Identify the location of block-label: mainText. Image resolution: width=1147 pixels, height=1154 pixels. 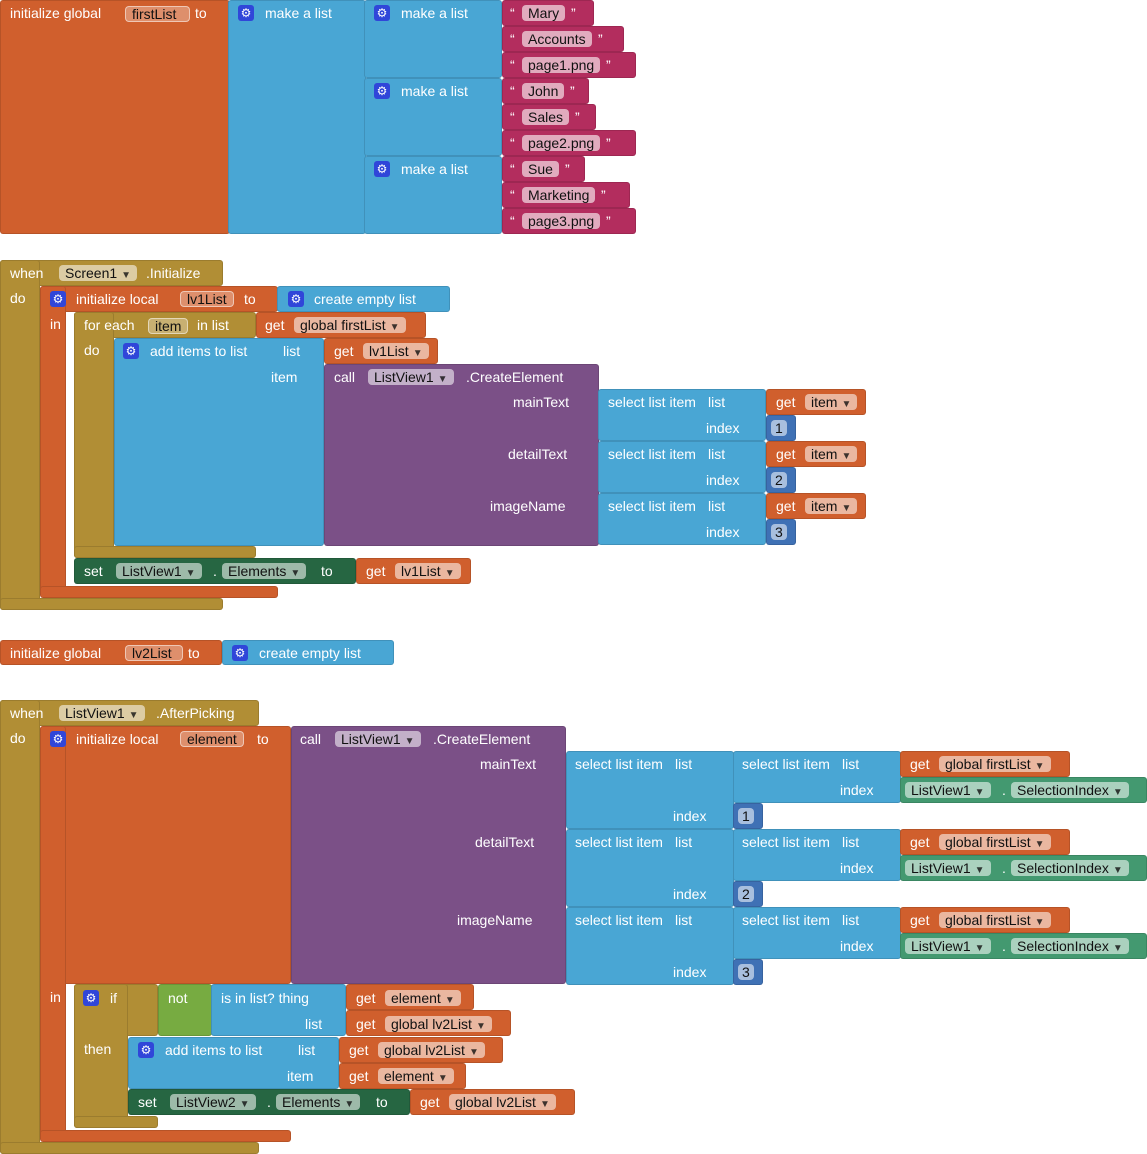
(508, 764).